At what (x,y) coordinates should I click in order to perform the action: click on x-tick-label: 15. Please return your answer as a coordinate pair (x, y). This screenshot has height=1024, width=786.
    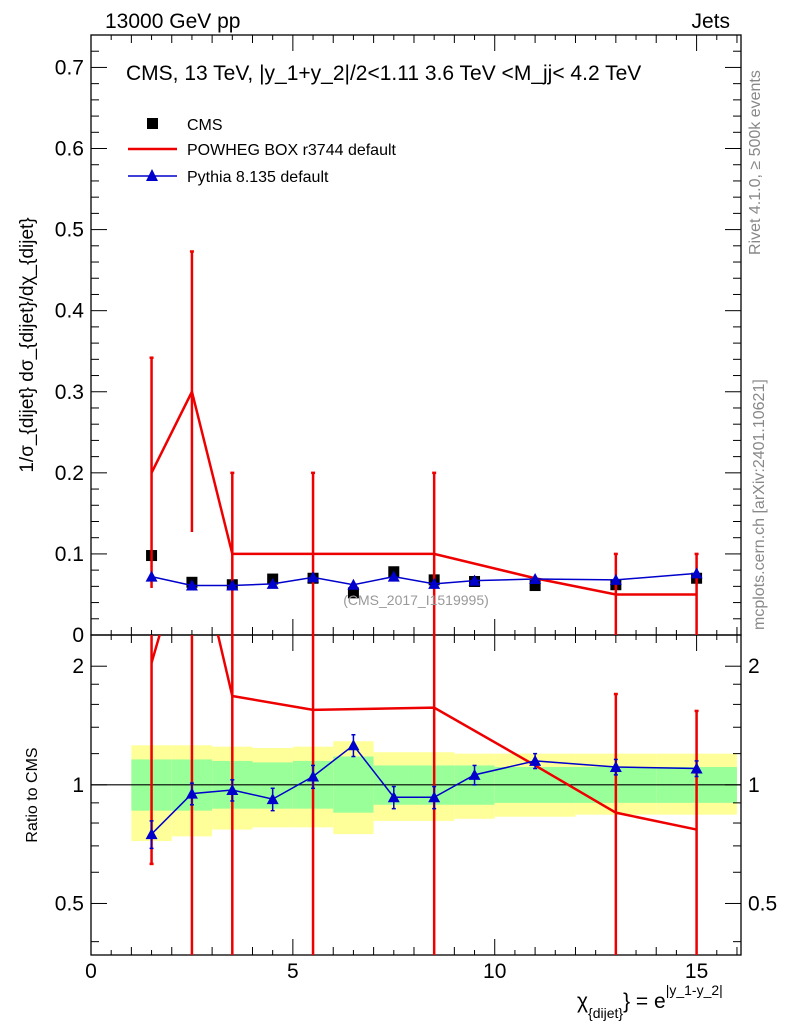
    Looking at the image, I should click on (696, 971).